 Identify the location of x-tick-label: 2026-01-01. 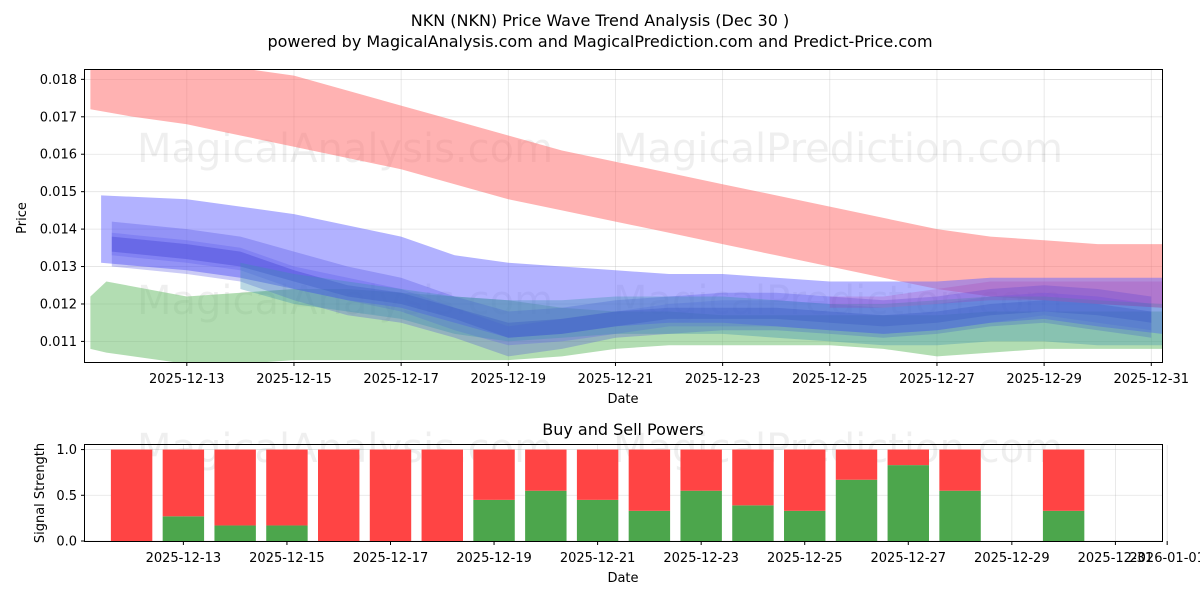
(1164, 558).